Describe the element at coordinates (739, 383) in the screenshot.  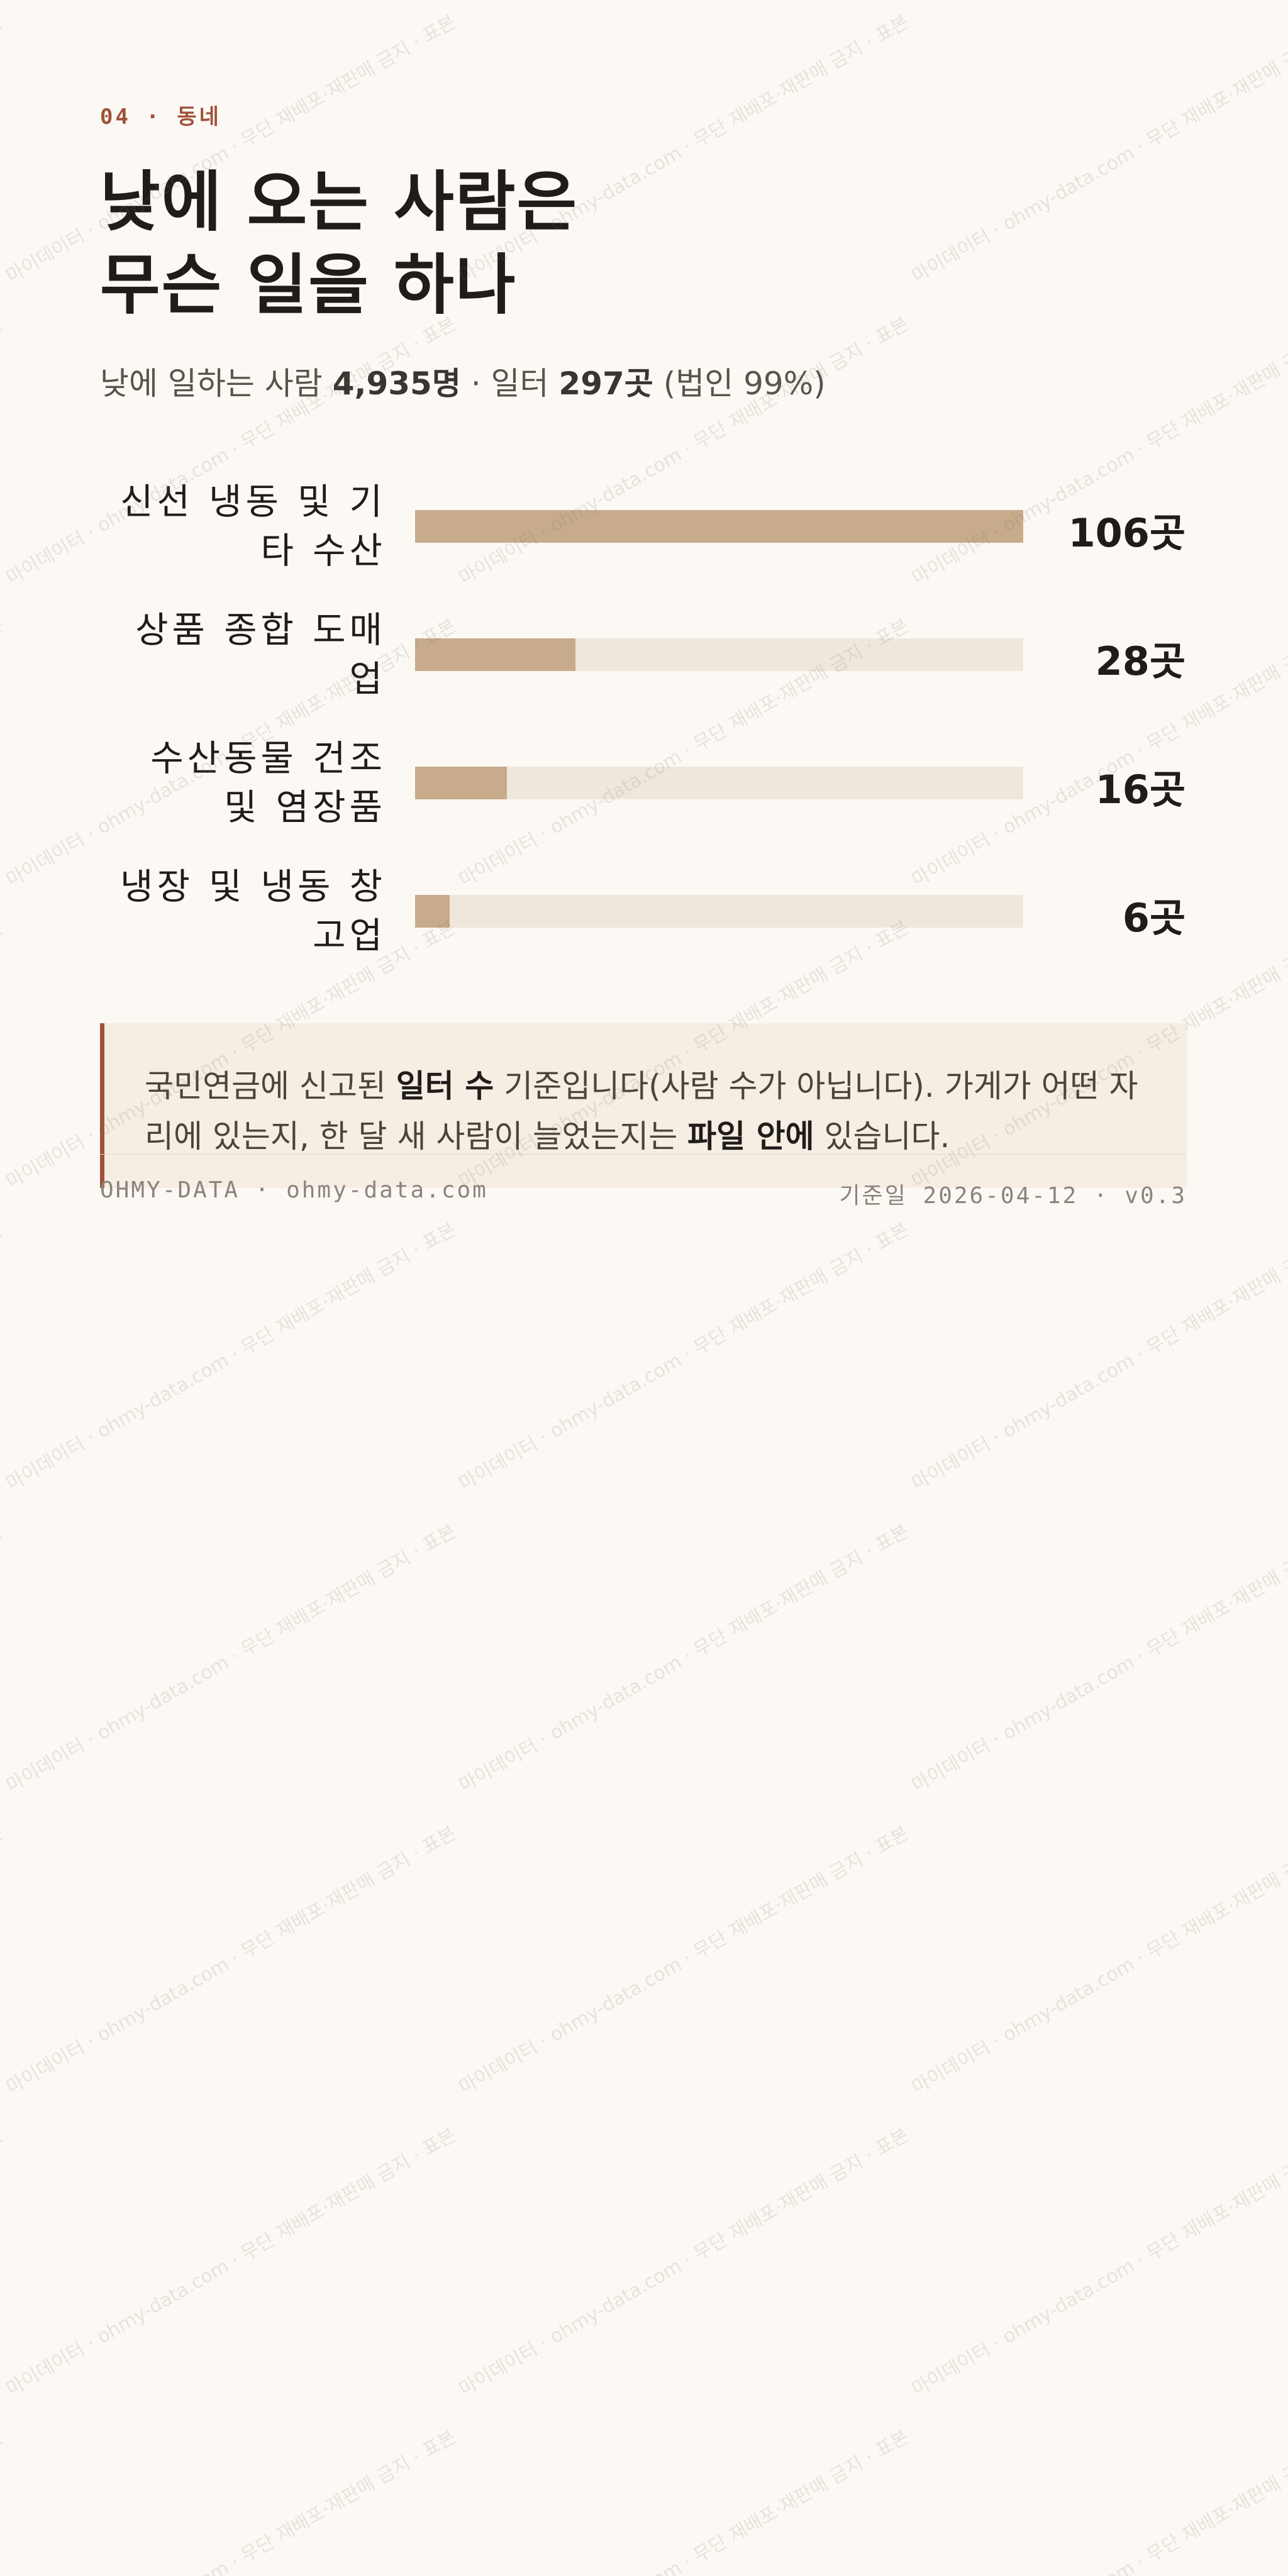
I see `text-run: (법인 99%)` at that location.